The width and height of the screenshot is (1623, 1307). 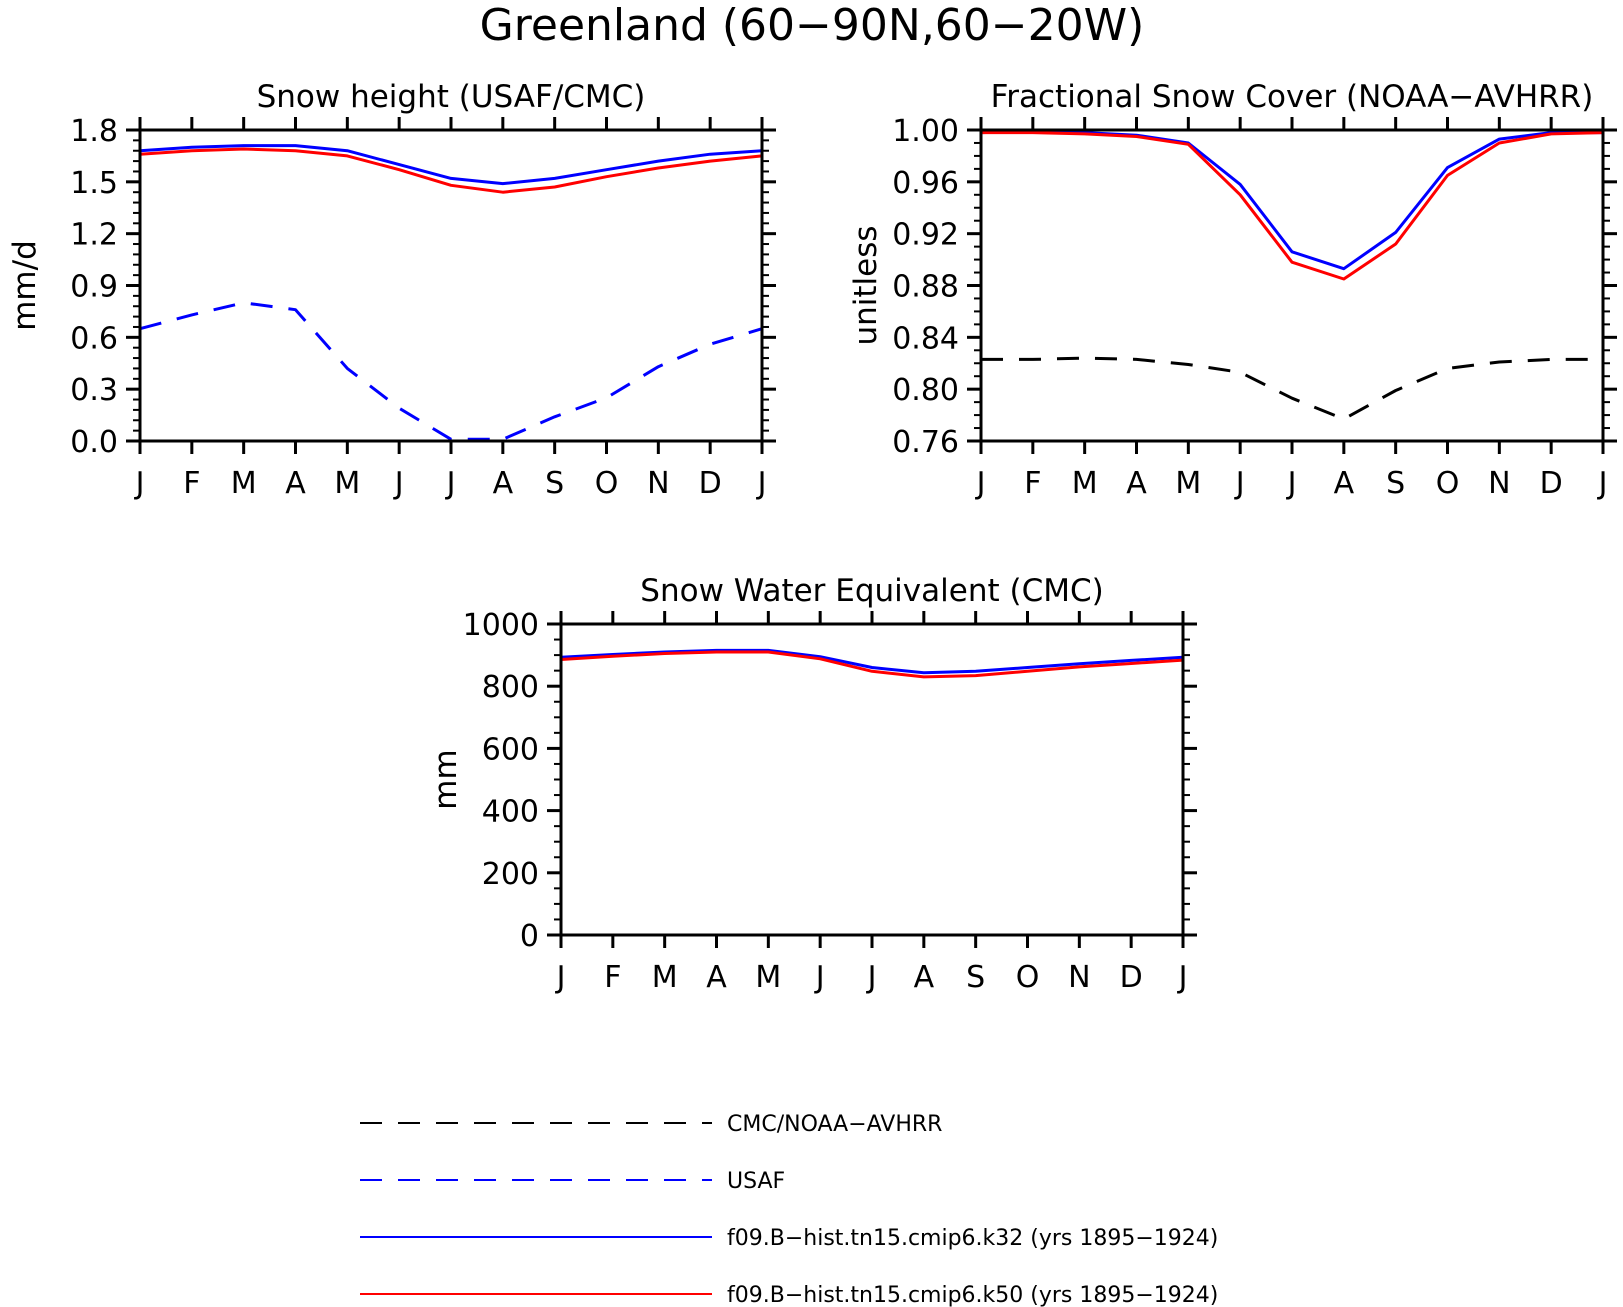 What do you see at coordinates (25, 285) in the screenshot?
I see `y-axis-label: mm/d` at bounding box center [25, 285].